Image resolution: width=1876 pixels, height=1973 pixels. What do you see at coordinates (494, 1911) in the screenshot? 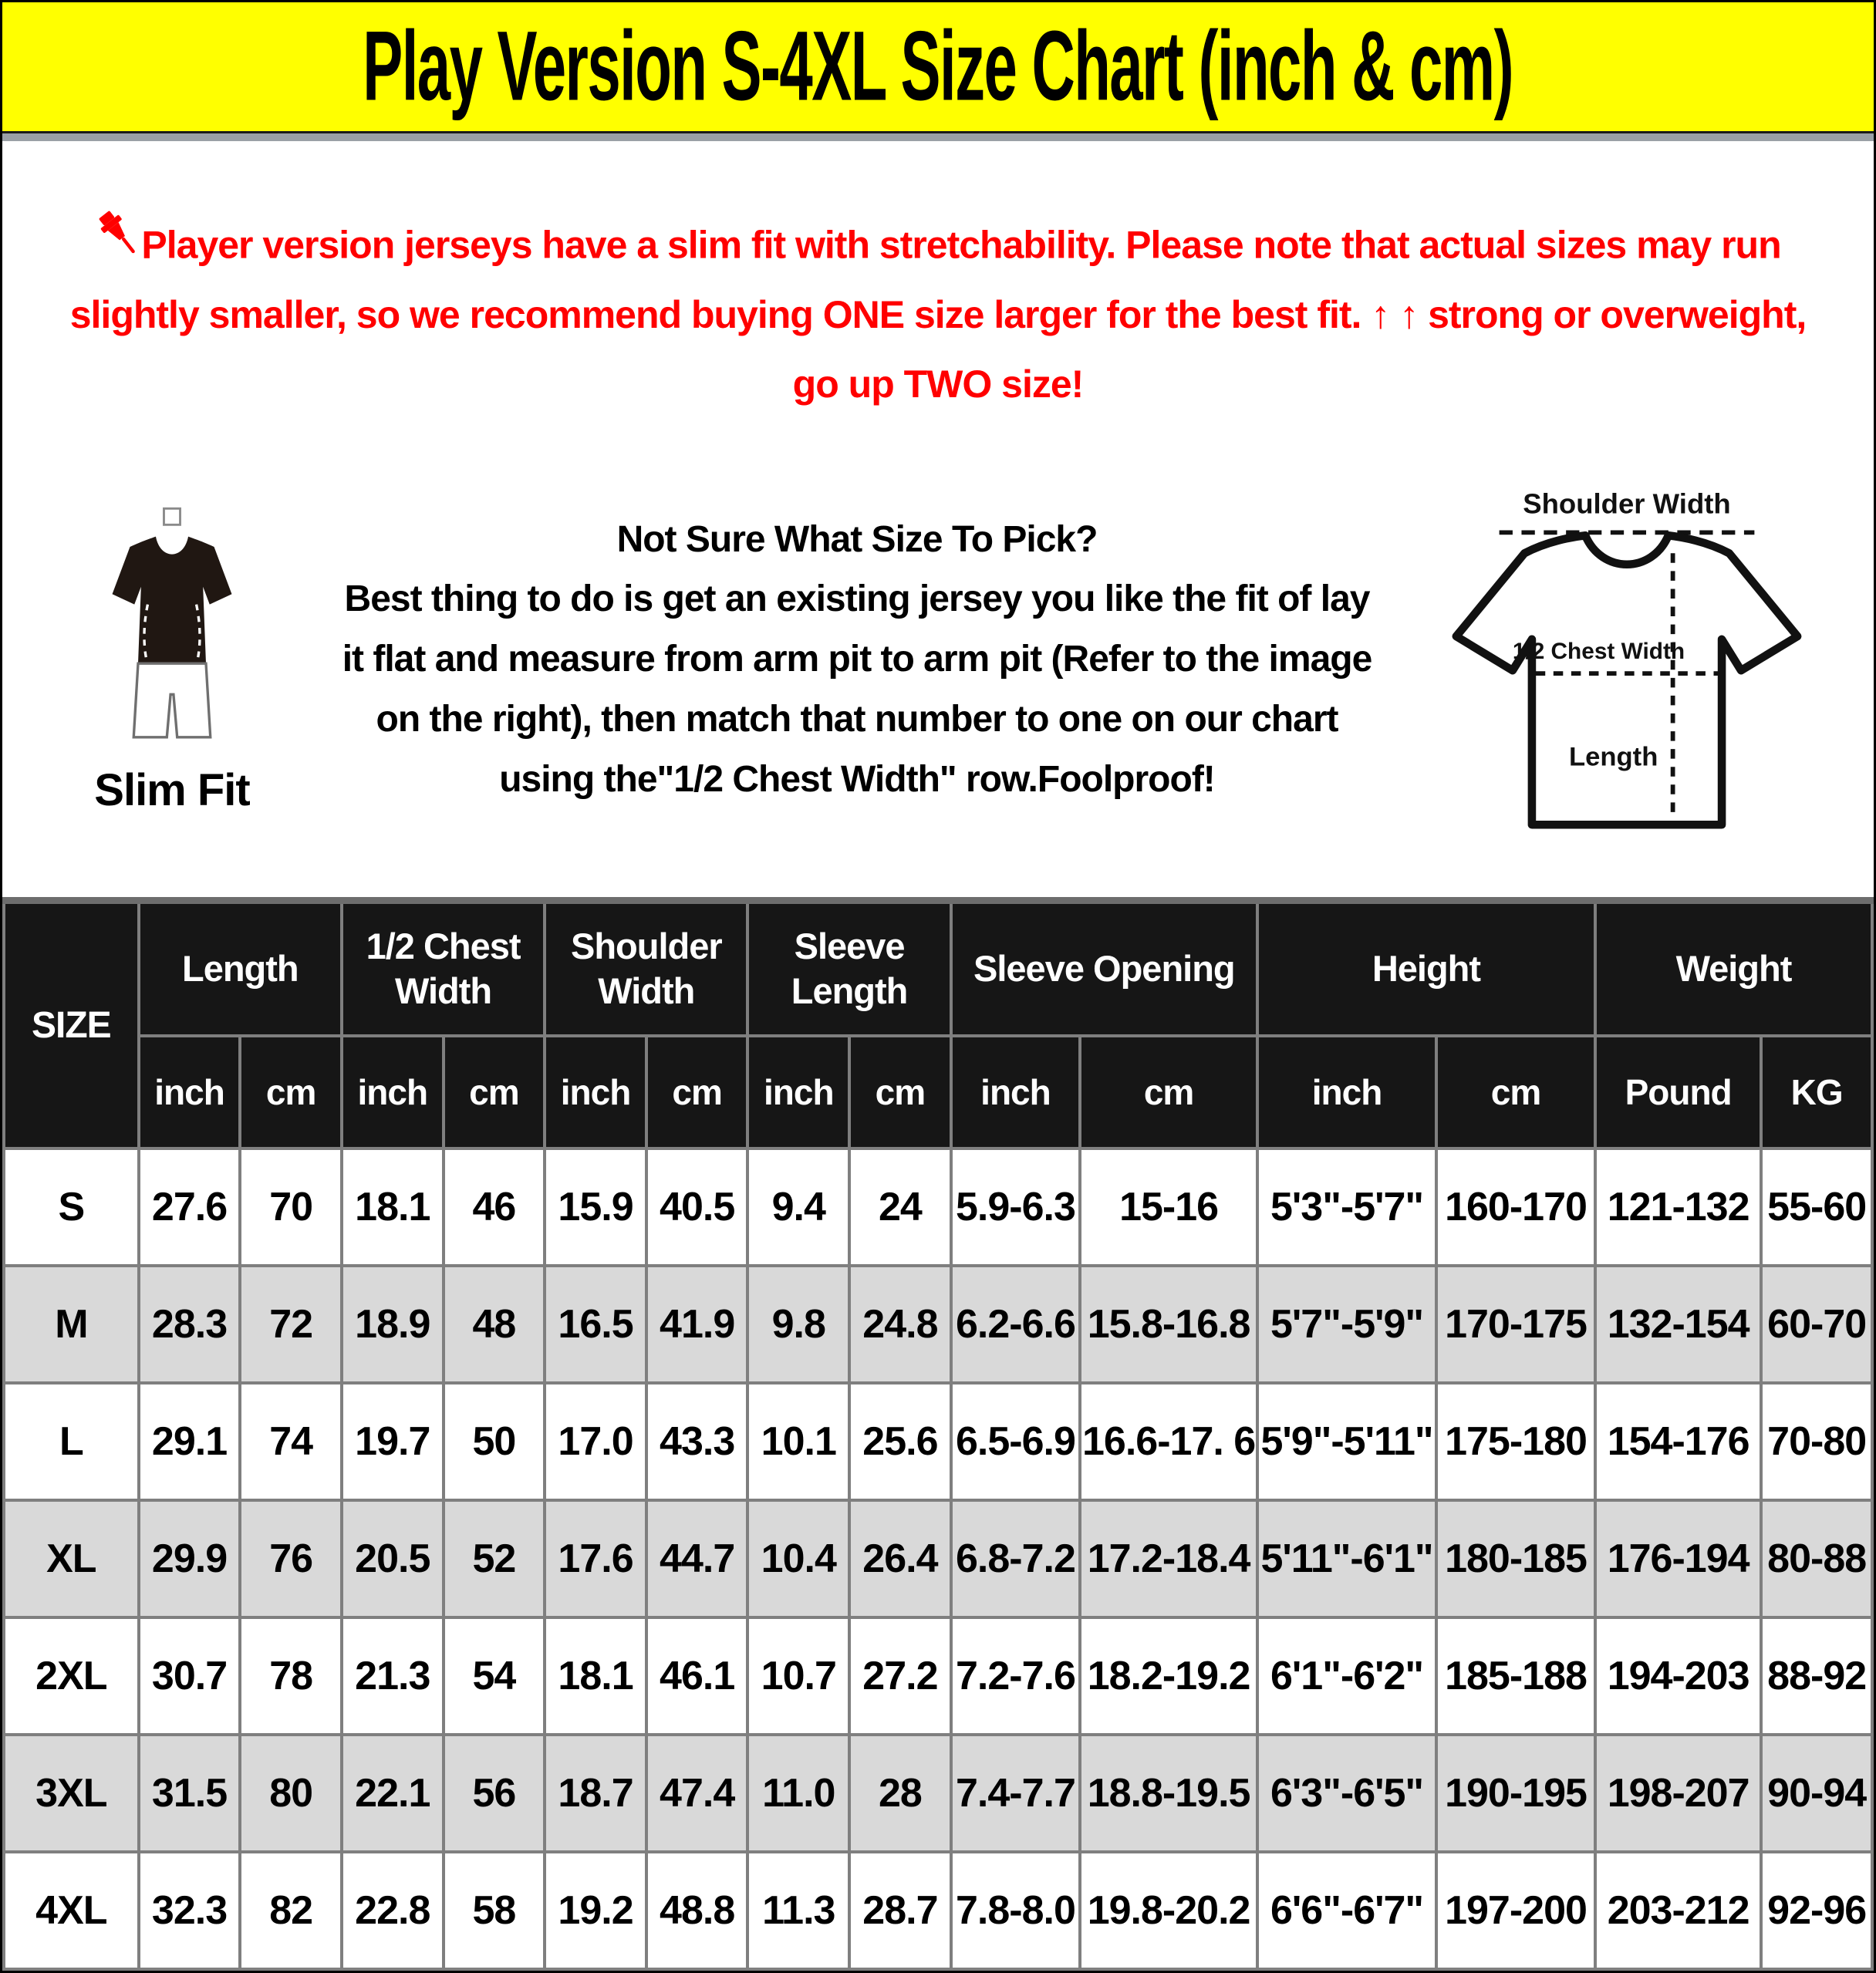
I see `table-cell: 58` at bounding box center [494, 1911].